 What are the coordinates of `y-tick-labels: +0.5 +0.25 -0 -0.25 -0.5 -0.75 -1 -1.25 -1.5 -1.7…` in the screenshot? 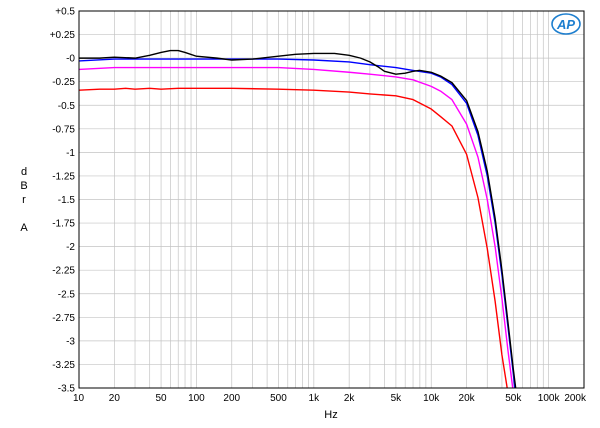 It's located at (63, 201).